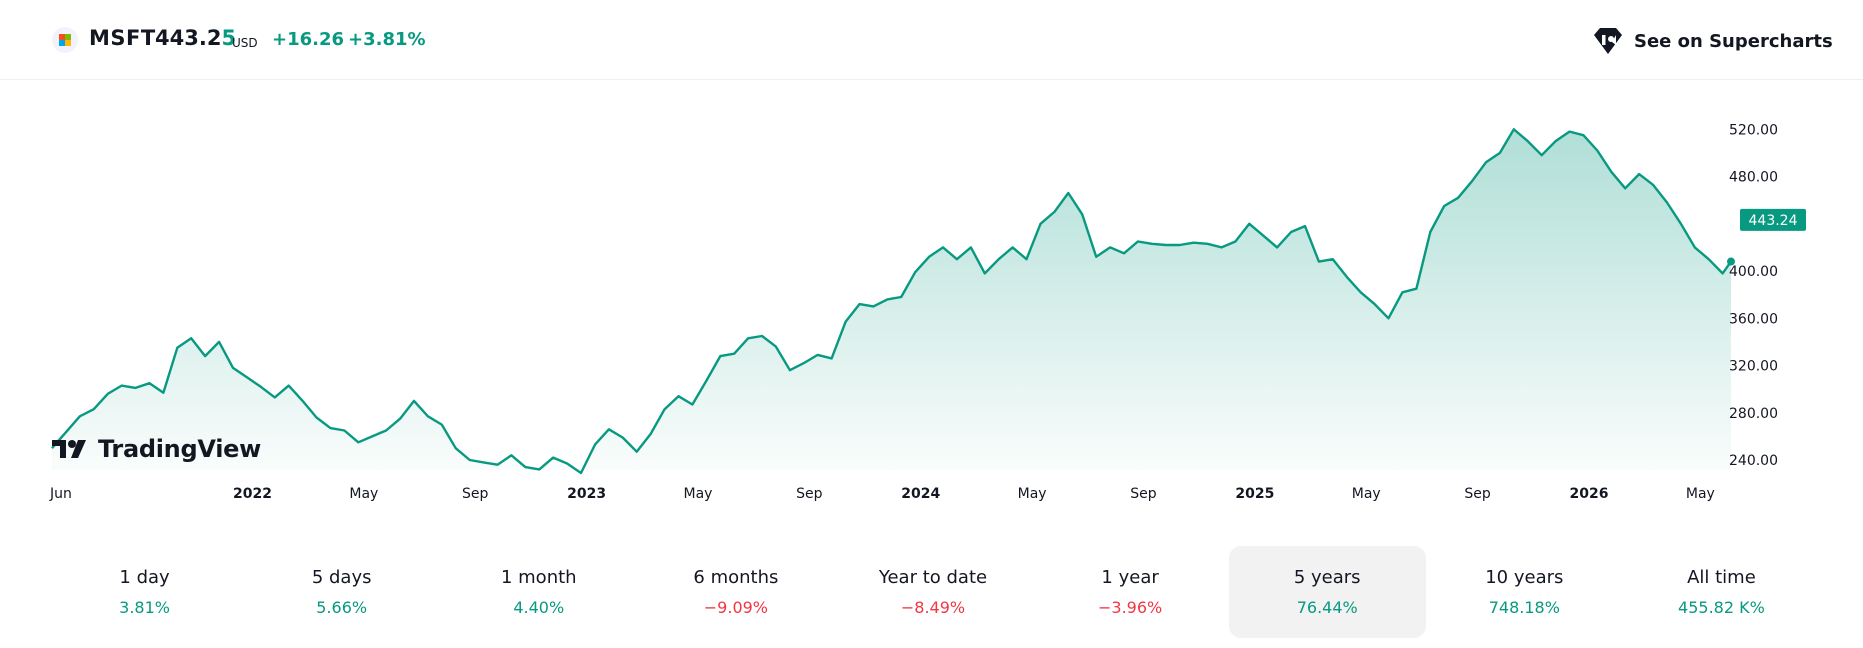 This screenshot has width=1863, height=648. Describe the element at coordinates (341, 577) in the screenshot. I see `period-label: 5 days` at that location.